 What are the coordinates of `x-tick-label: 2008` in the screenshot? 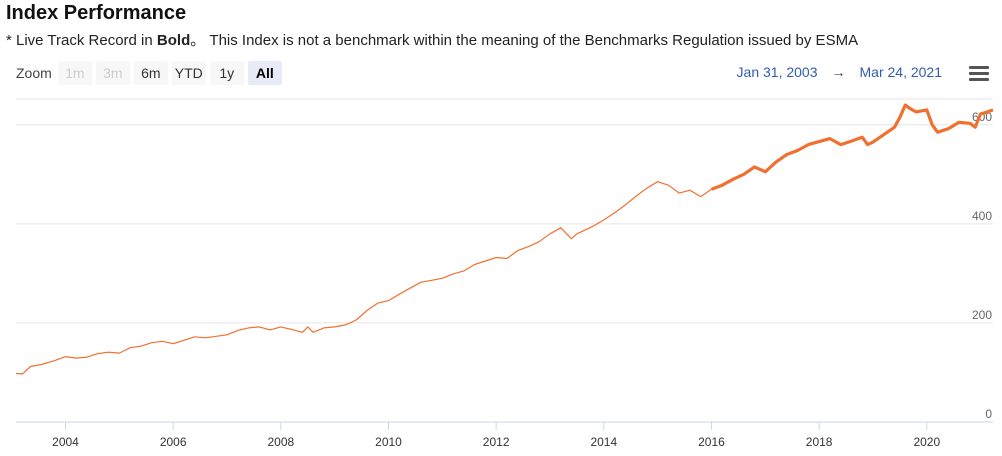 It's located at (280, 442).